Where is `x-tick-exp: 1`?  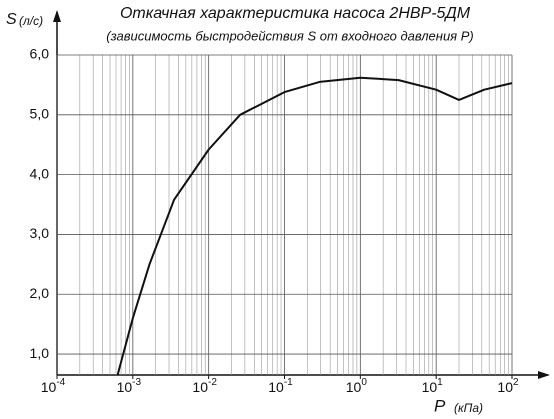
x-tick-exp: 1 is located at coordinates (440, 382).